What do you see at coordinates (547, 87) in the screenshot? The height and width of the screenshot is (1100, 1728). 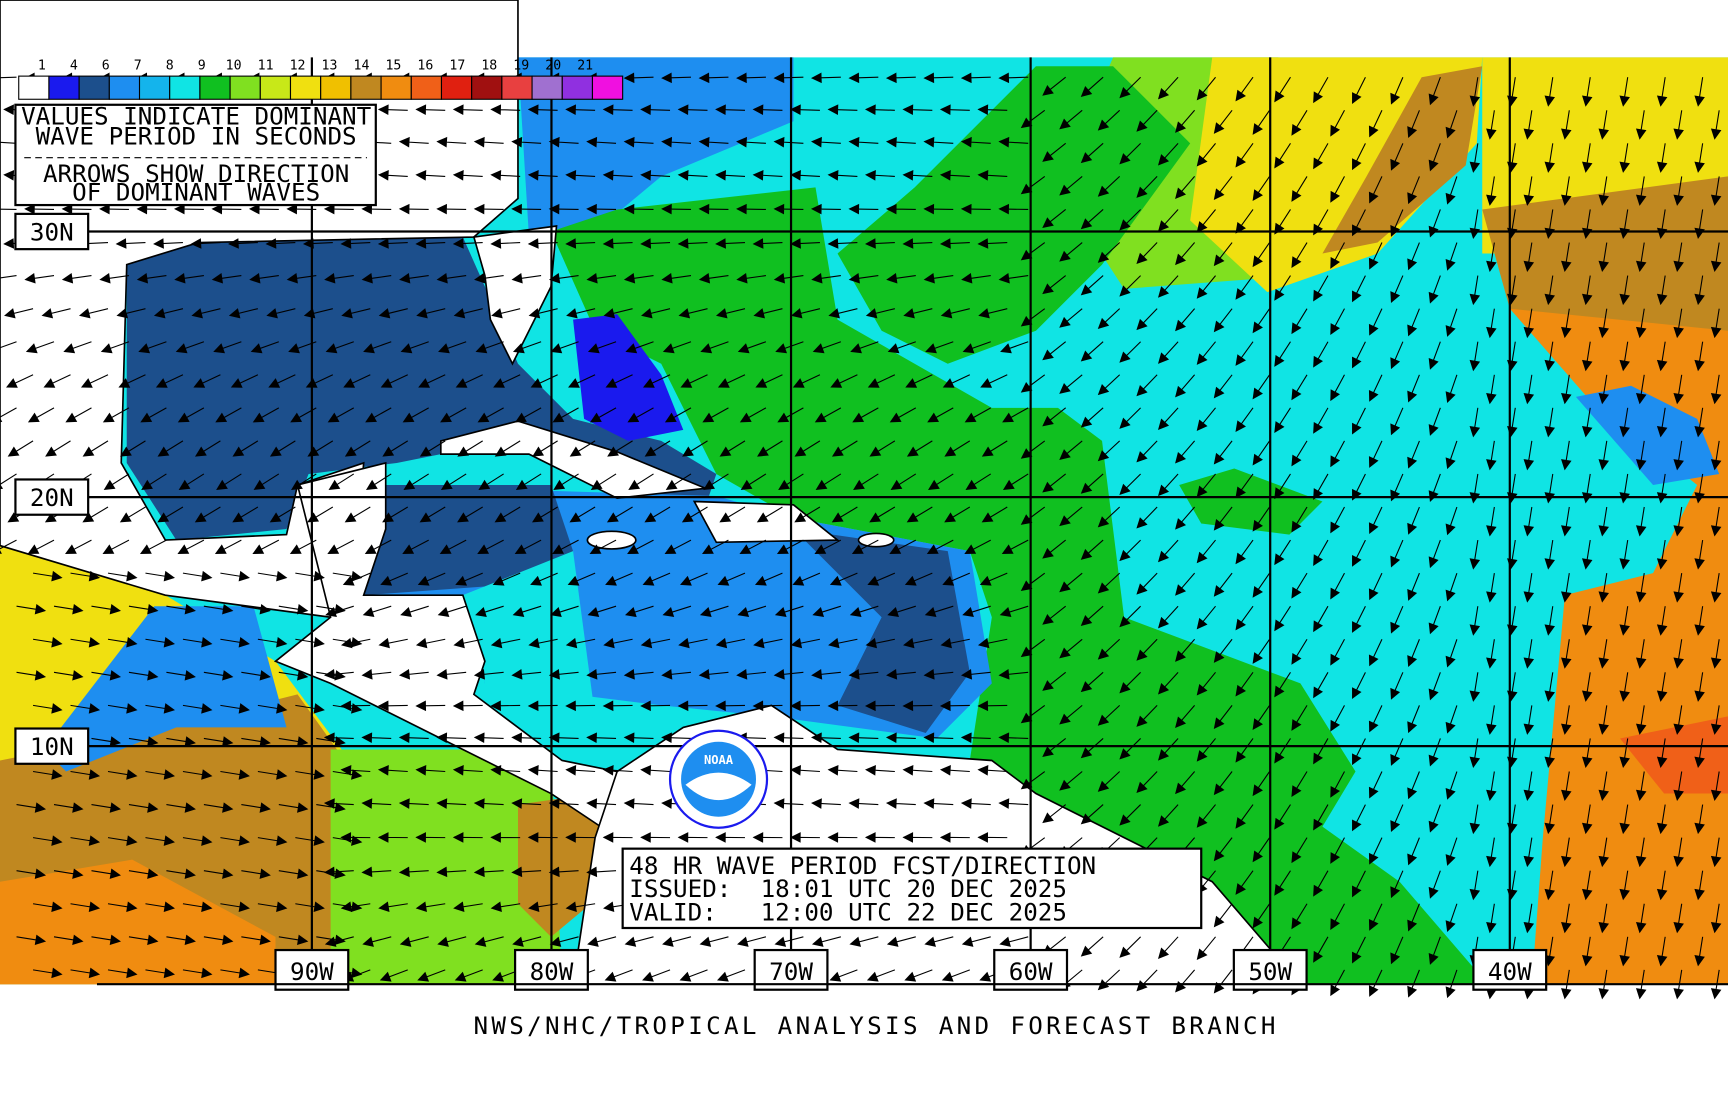 I see `legend-swatch` at bounding box center [547, 87].